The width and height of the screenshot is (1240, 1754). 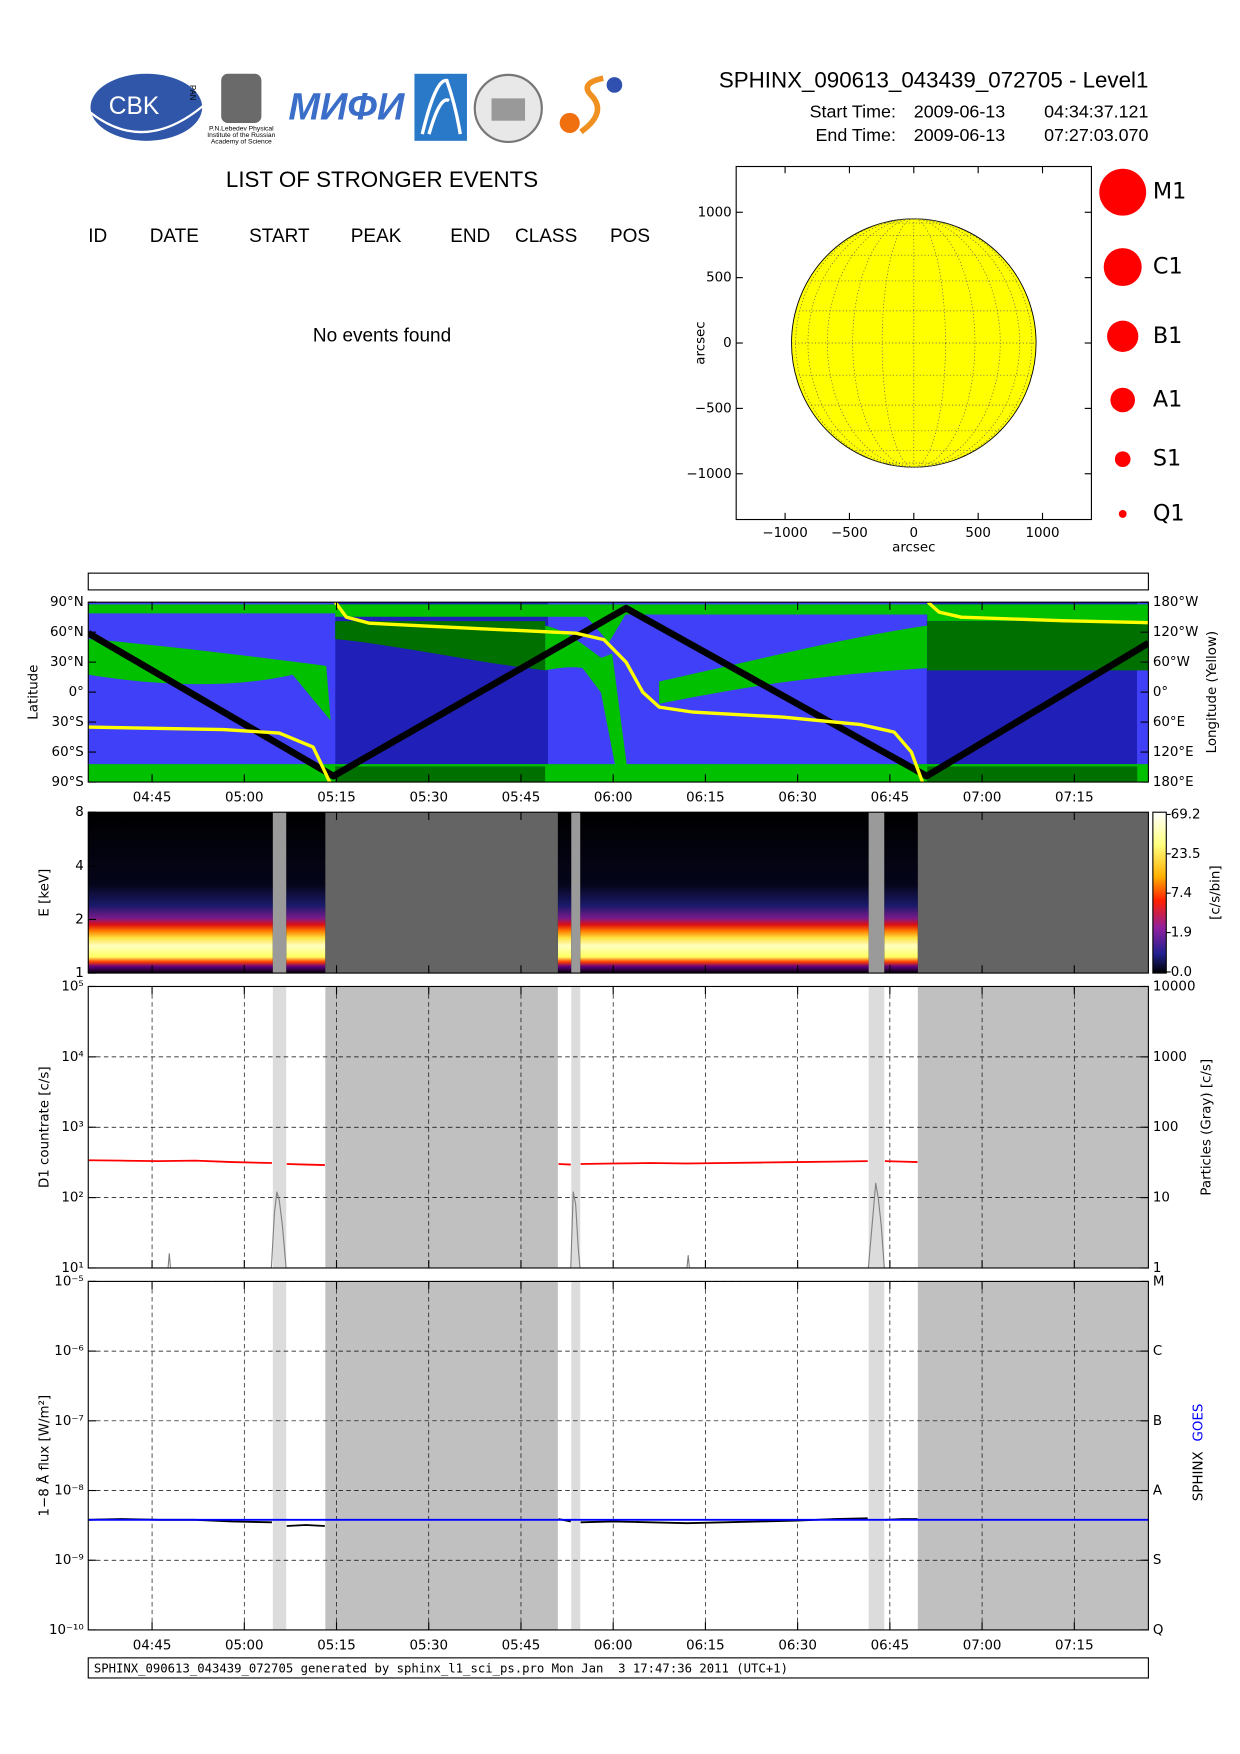 I want to click on column-header: DATE, so click(x=174, y=236).